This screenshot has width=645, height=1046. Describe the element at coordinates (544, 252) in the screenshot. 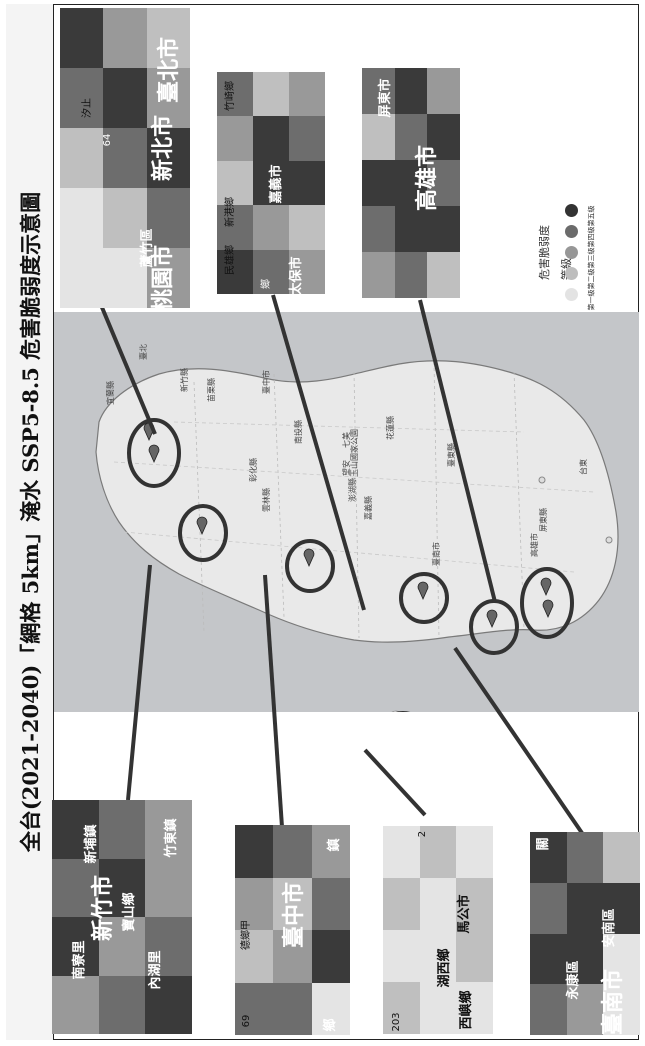

I see `legend-title: 危害脆弱度` at that location.